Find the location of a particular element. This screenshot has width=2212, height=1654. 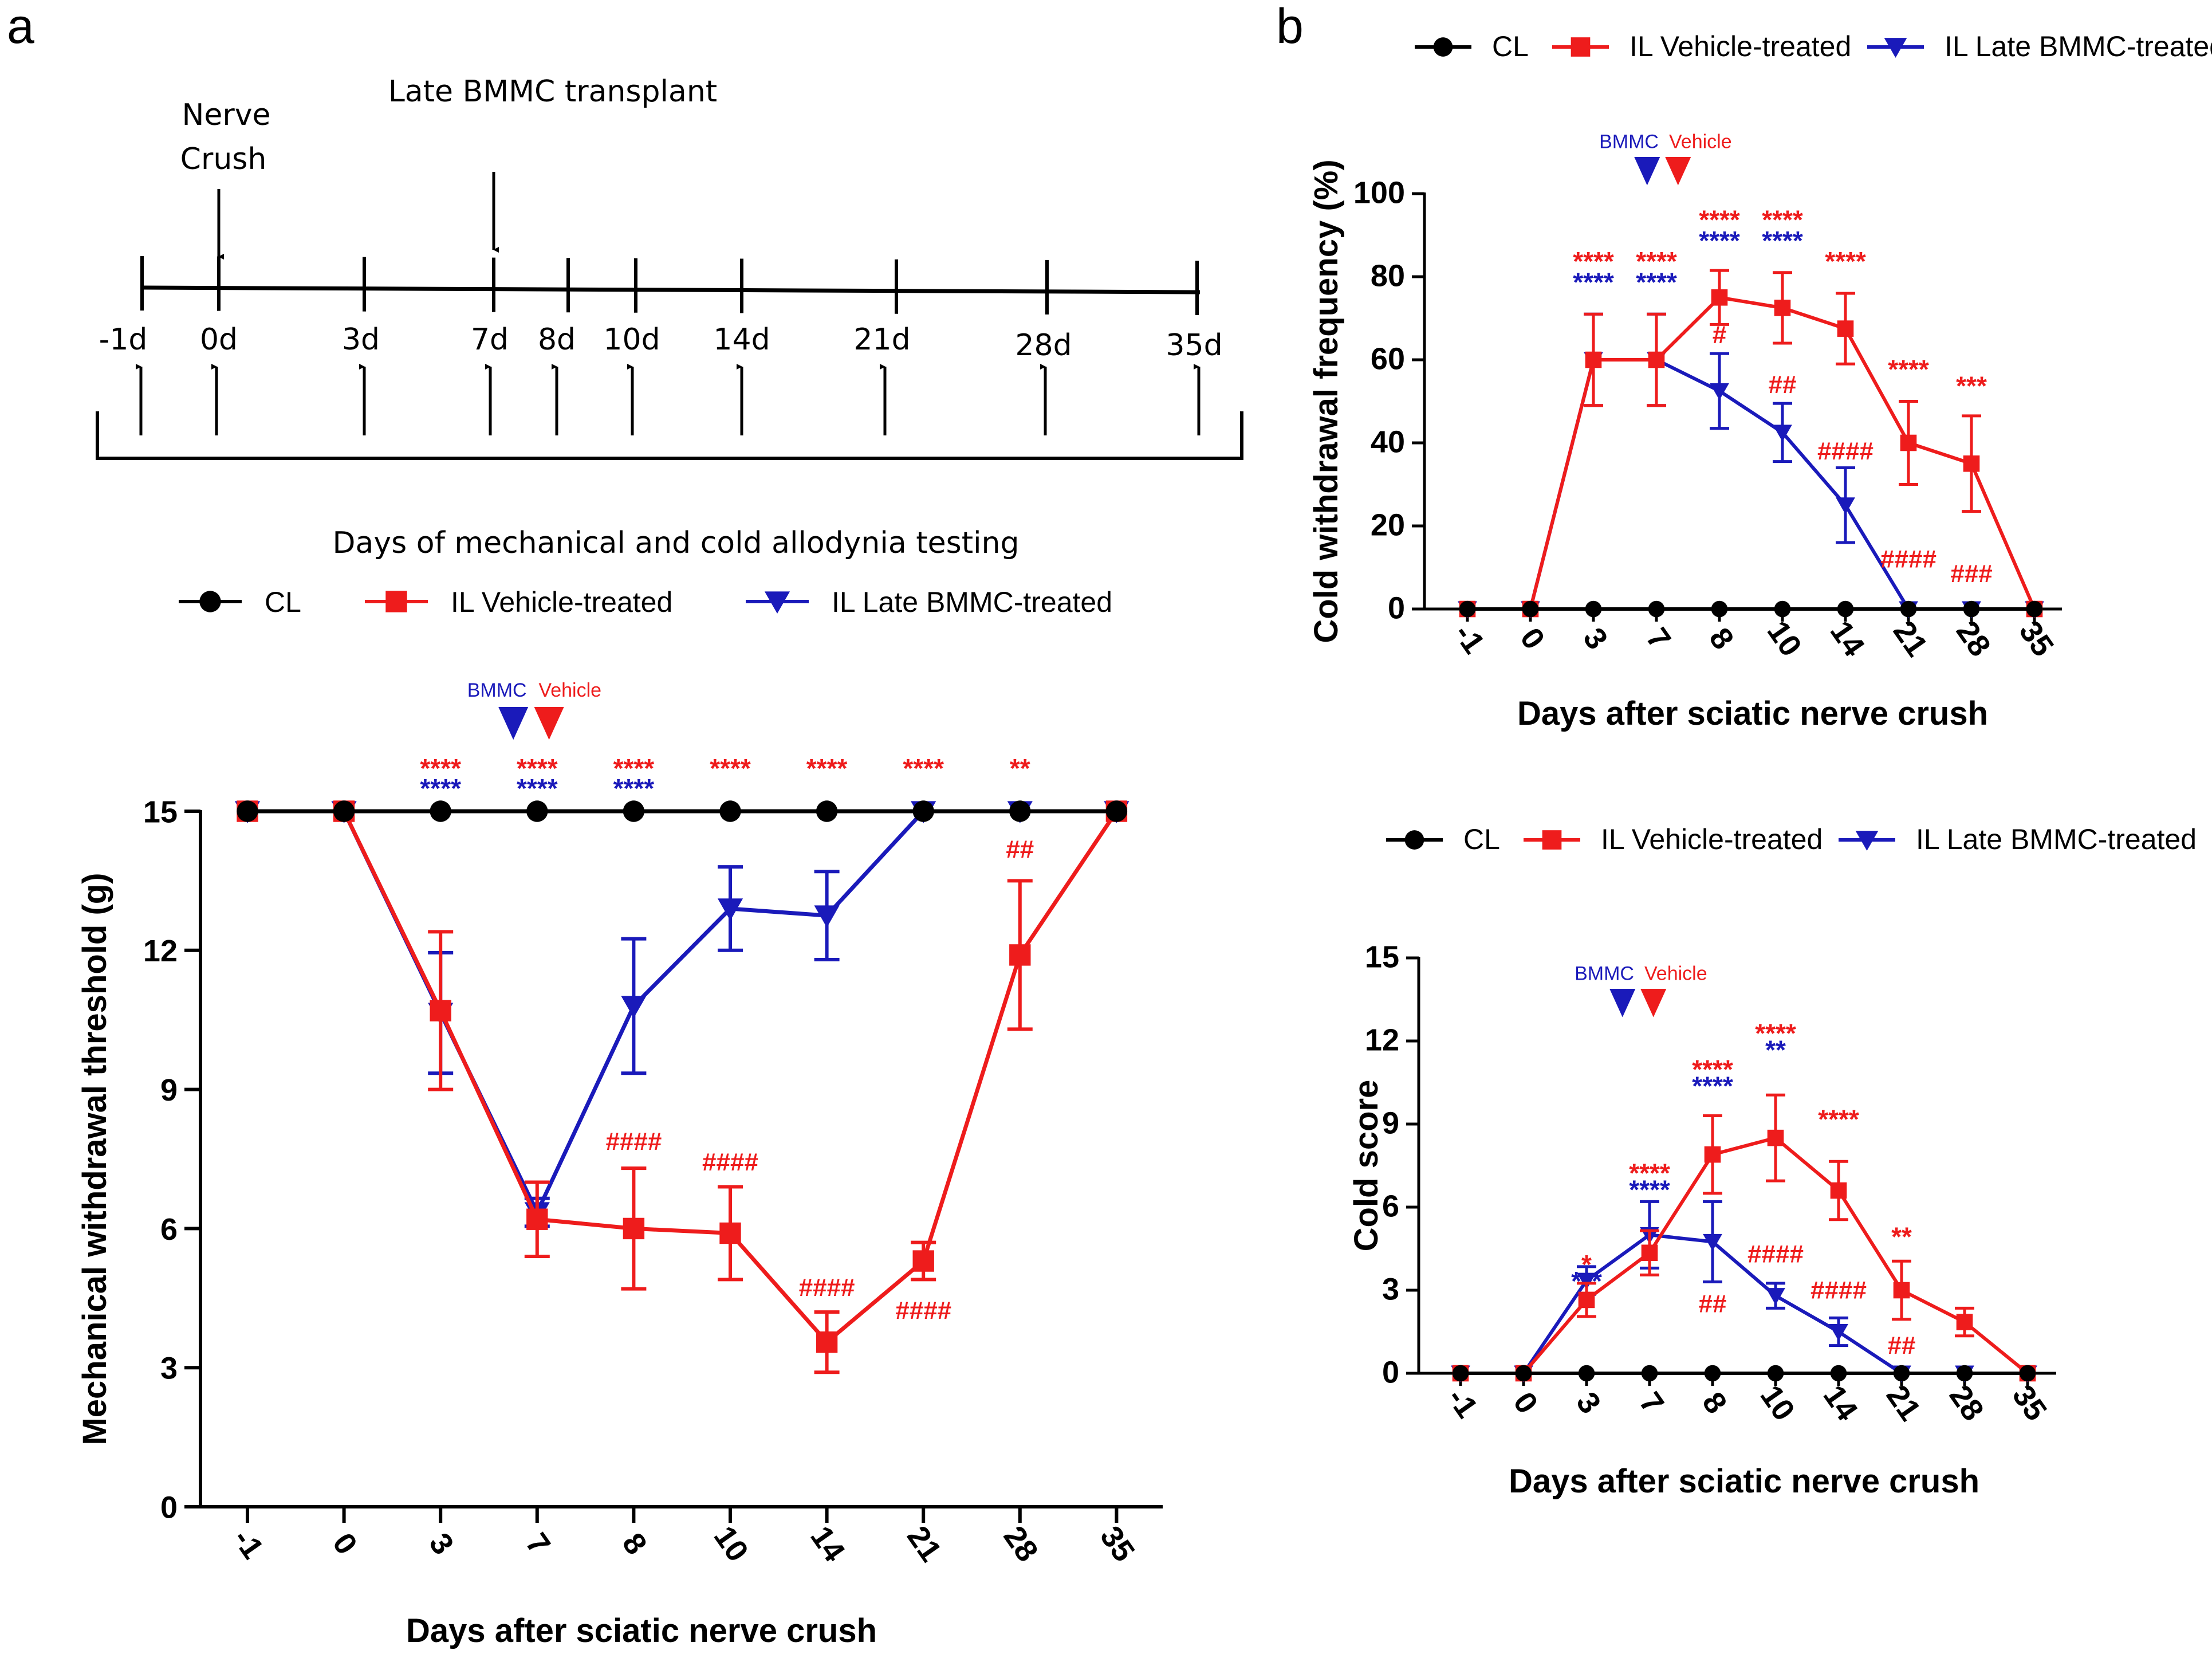

x-tick-label: -1 is located at coordinates (1469, 639).